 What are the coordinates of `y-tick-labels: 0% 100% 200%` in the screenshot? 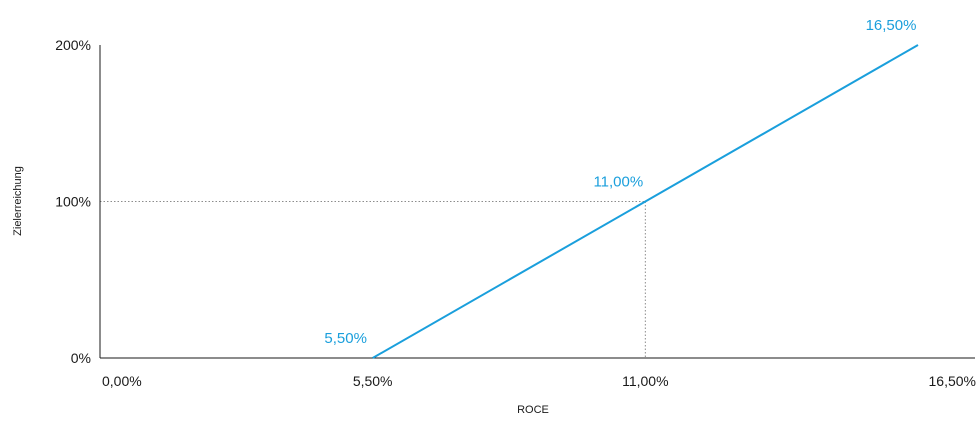 It's located at (73, 201).